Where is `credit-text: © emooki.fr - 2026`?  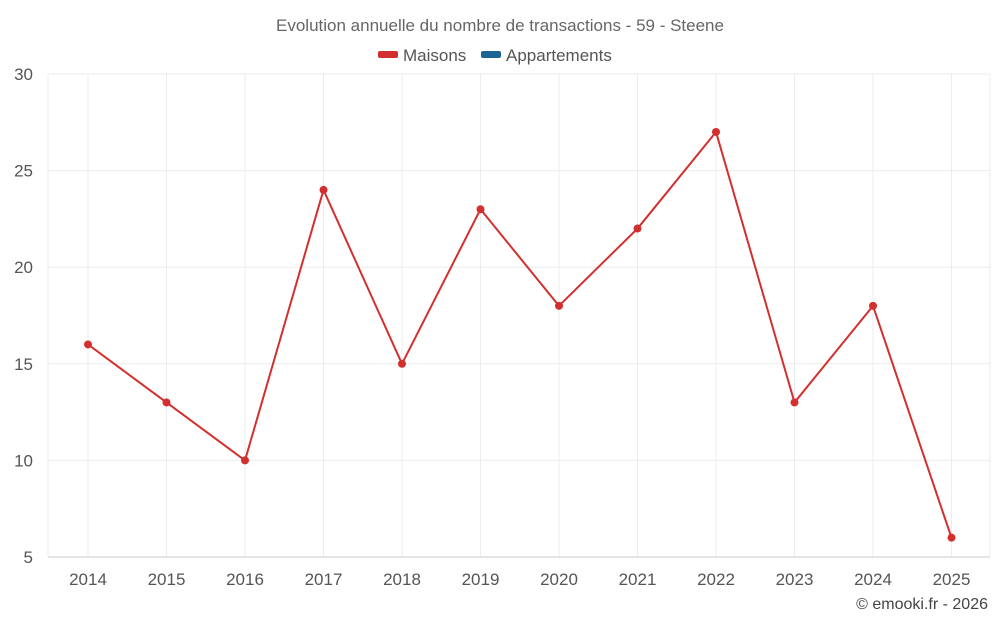 credit-text: © emooki.fr - 2026 is located at coordinates (922, 604).